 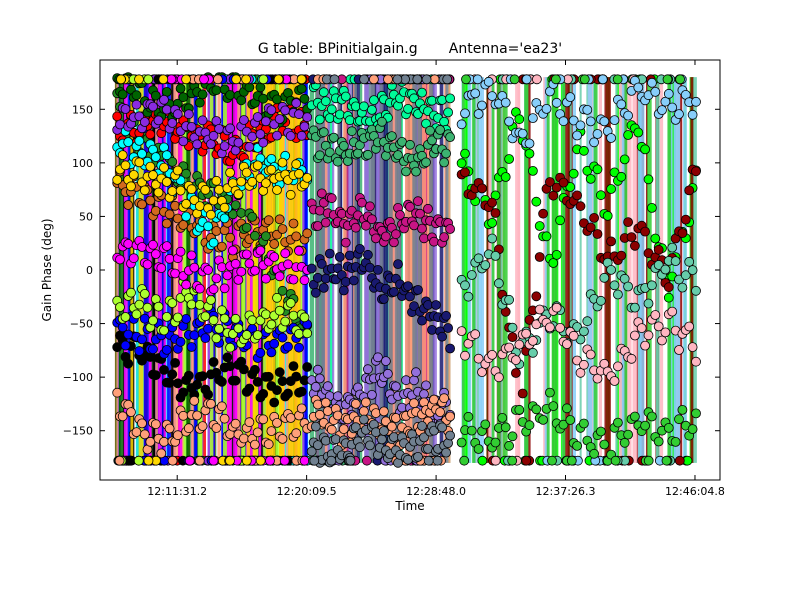 I want to click on y-tick-label: −50, so click(x=81, y=324).